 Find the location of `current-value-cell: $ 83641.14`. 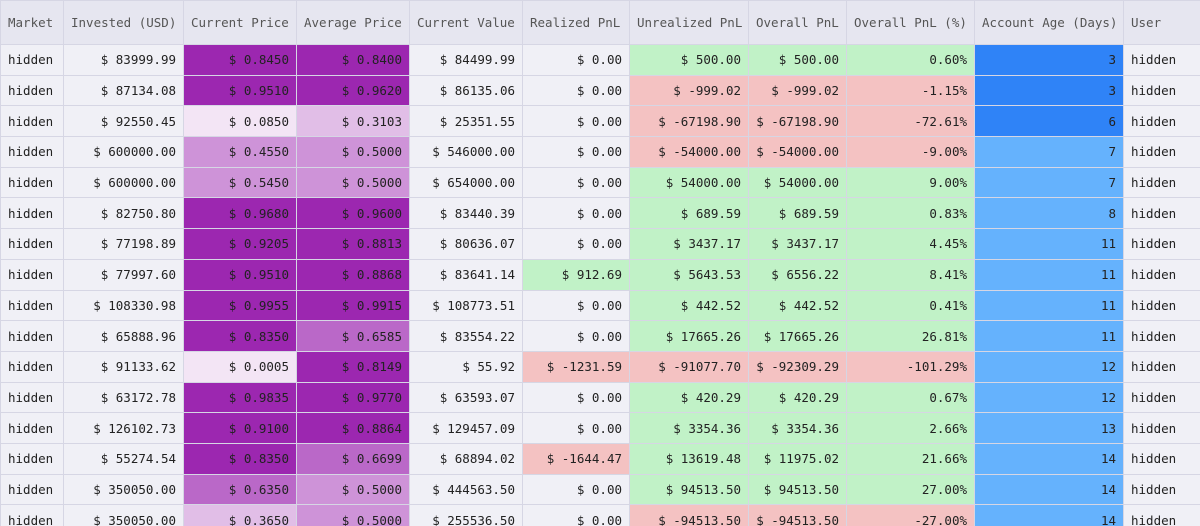

current-value-cell: $ 83641.14 is located at coordinates (466, 274).